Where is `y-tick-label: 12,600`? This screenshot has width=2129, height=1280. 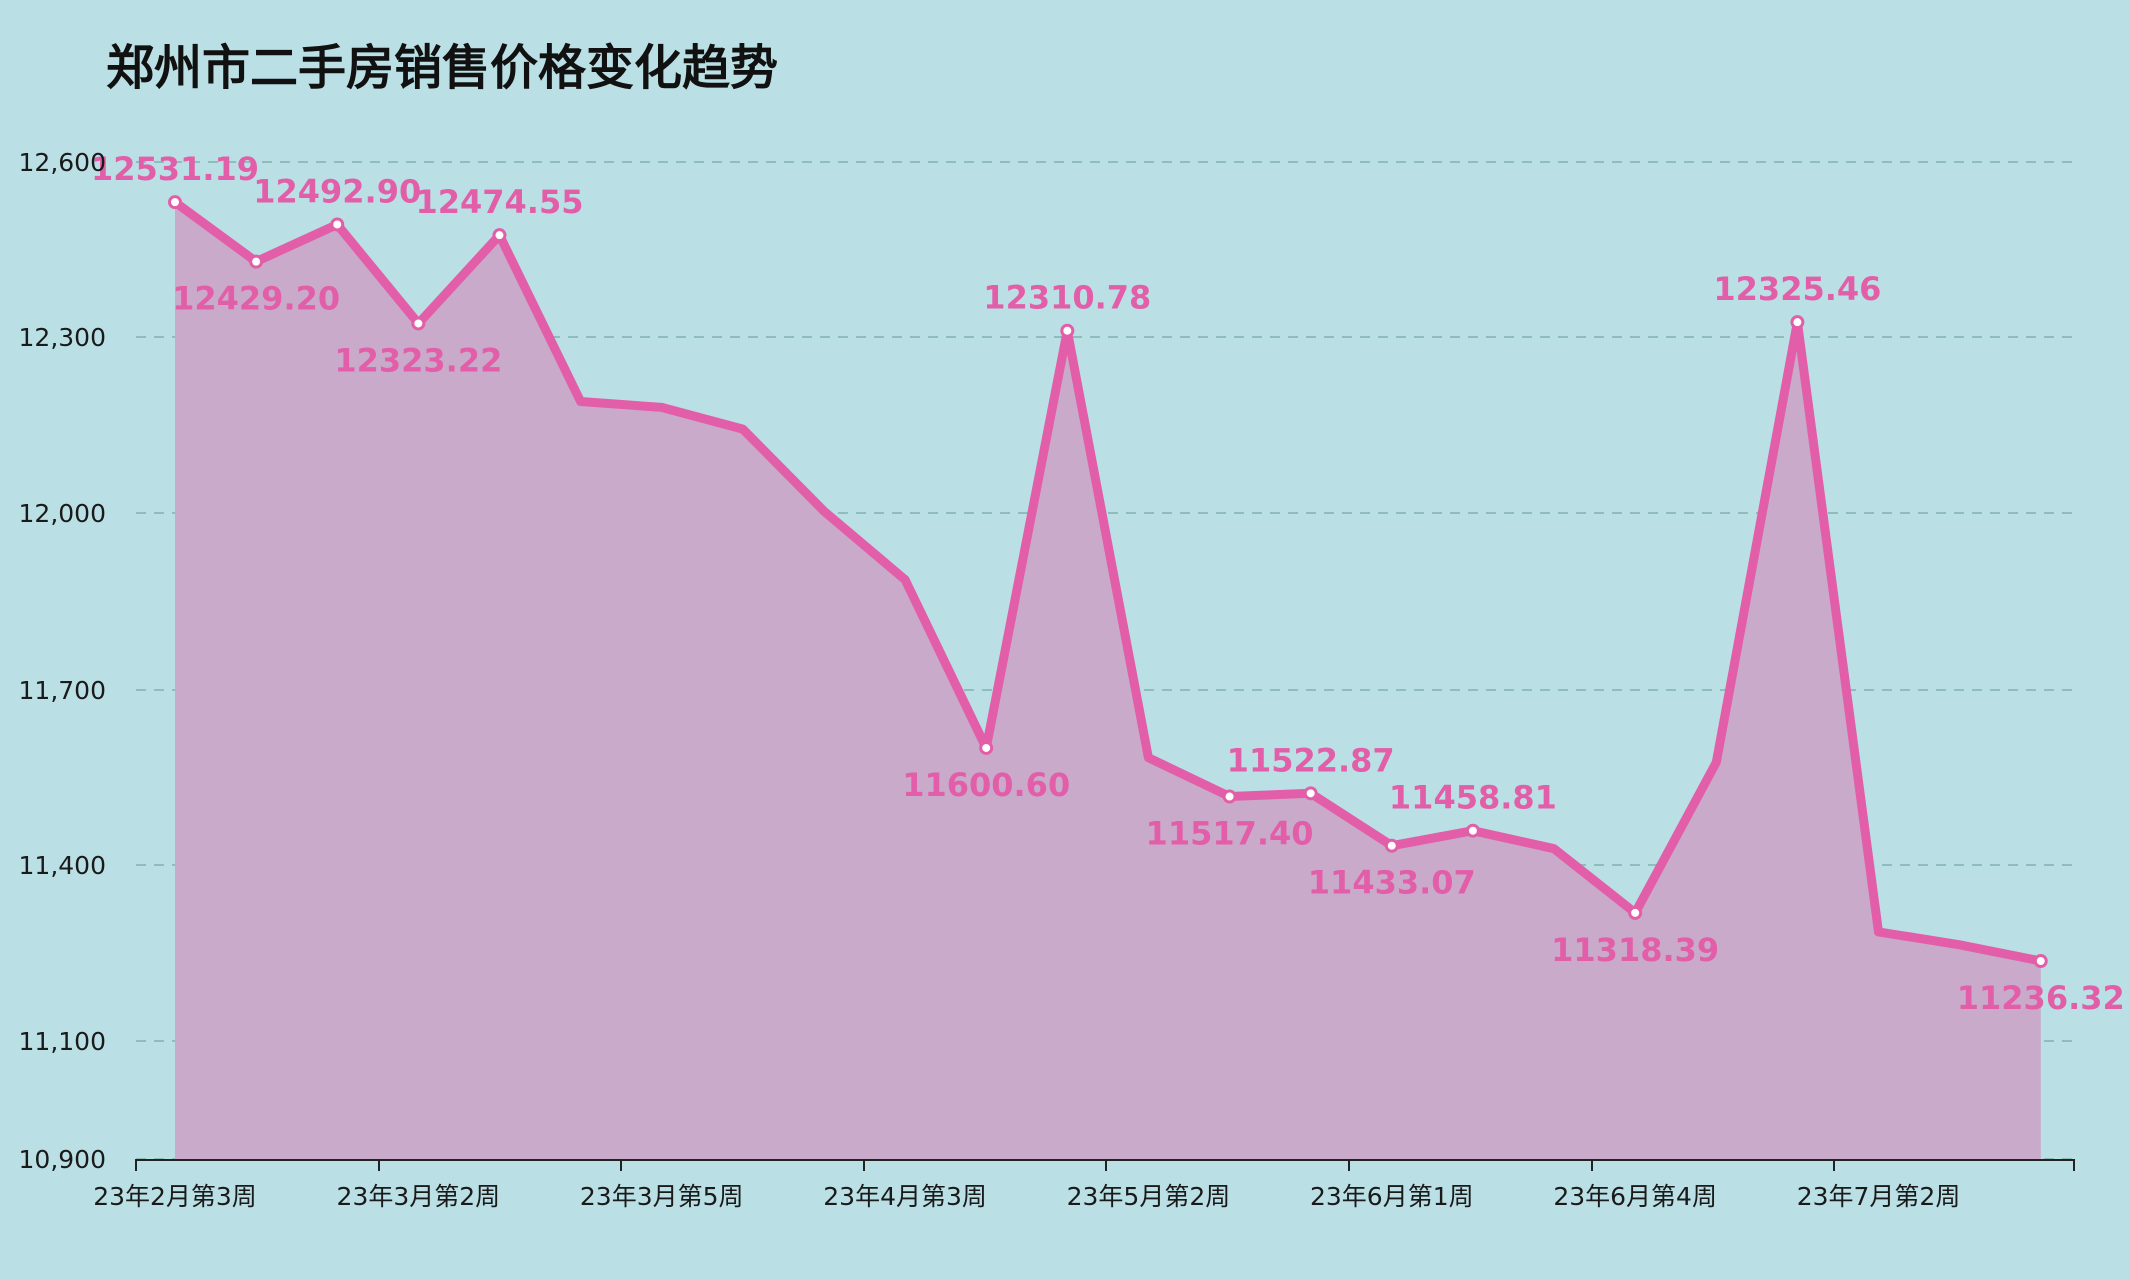 y-tick-label: 12,600 is located at coordinates (62, 162).